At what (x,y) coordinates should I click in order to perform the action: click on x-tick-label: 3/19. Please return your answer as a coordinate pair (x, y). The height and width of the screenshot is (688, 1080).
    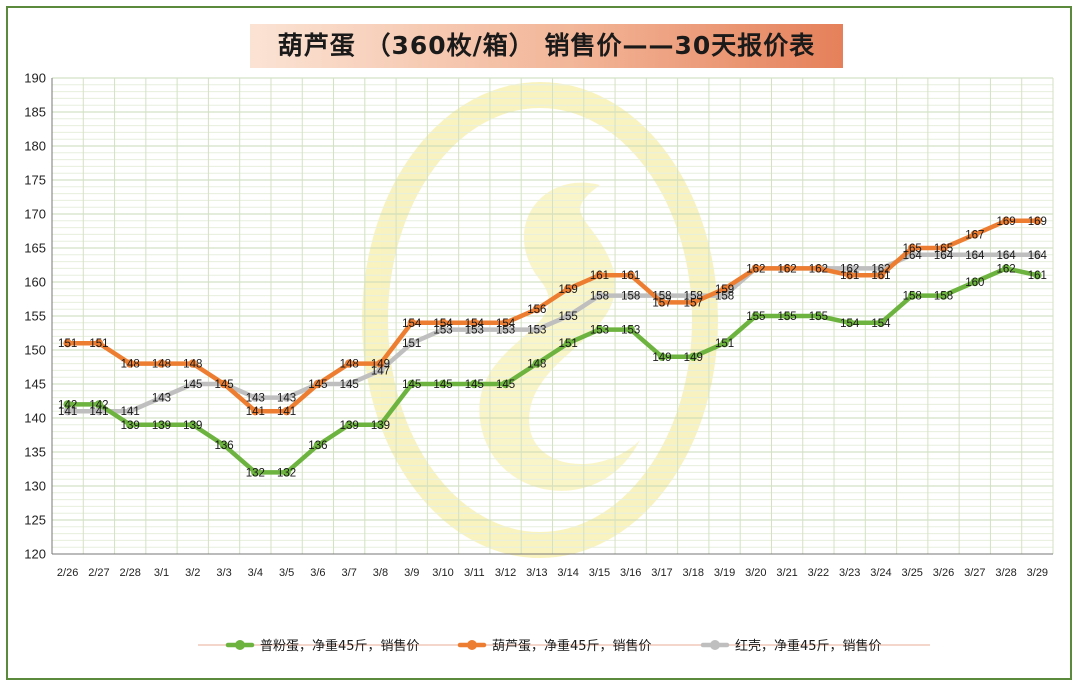
    Looking at the image, I should click on (724, 573).